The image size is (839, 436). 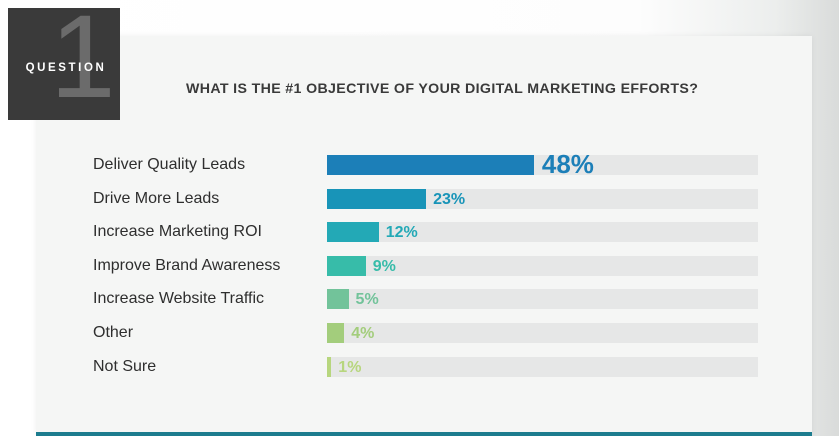 What do you see at coordinates (449, 199) in the screenshot?
I see `bar-value-label: 23%` at bounding box center [449, 199].